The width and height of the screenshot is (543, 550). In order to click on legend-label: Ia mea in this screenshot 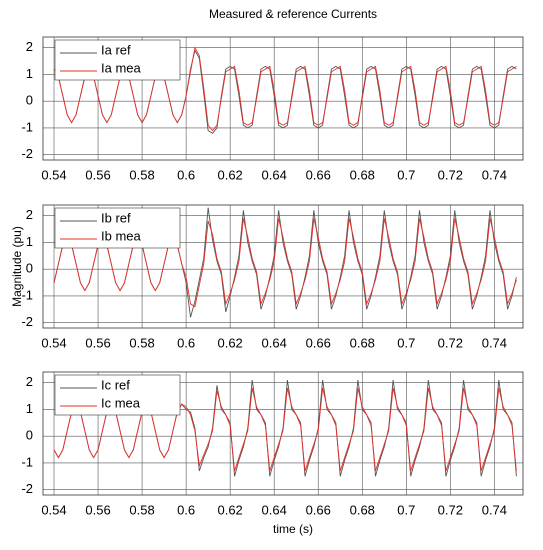, I will do `click(121, 67)`.